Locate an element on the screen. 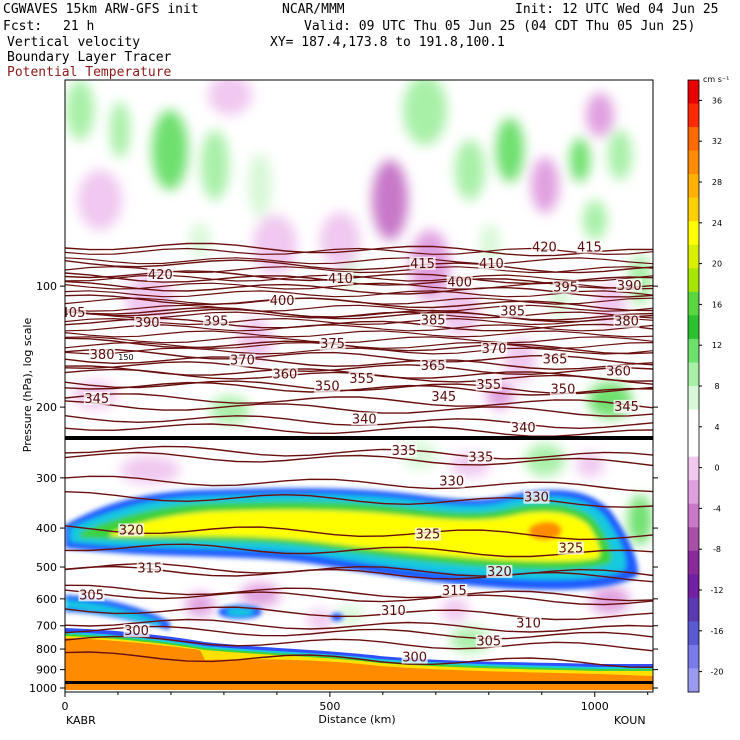 This screenshot has width=740, height=740. y-tick-label: 400 is located at coordinates (46, 528).